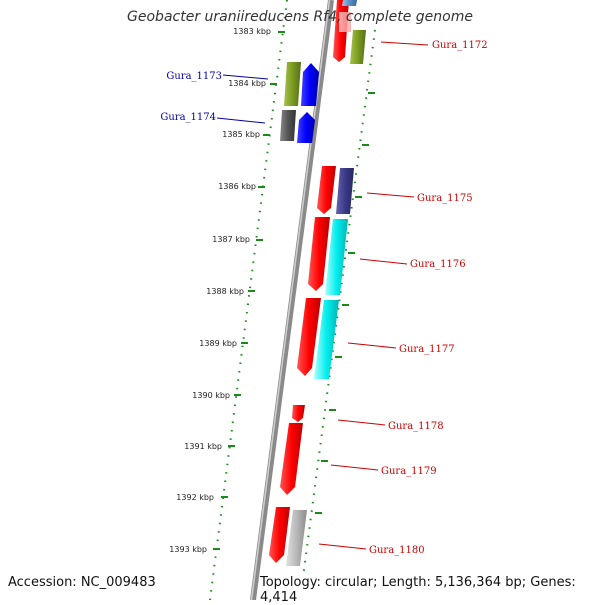 This screenshot has width=600, height=605. Describe the element at coordinates (252, 31) in the screenshot. I see `tick-label: 1383 kbp` at that location.